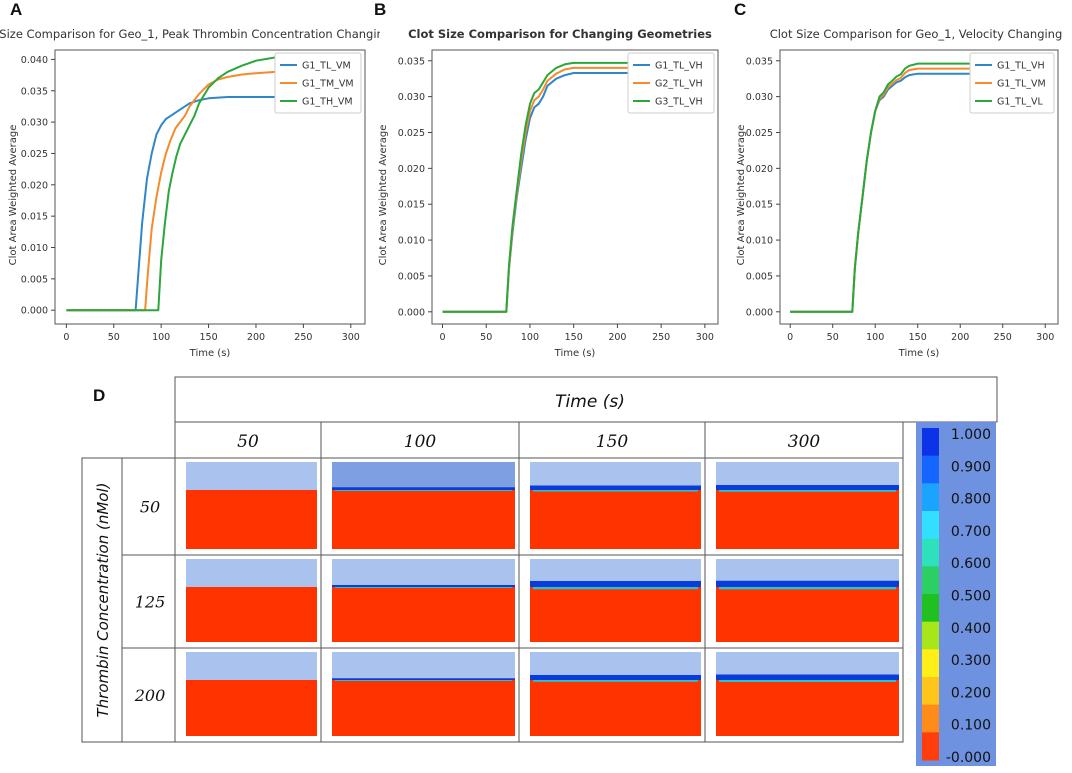  I want to click on chart-a-ytick-label: 0.030, so click(34, 123).